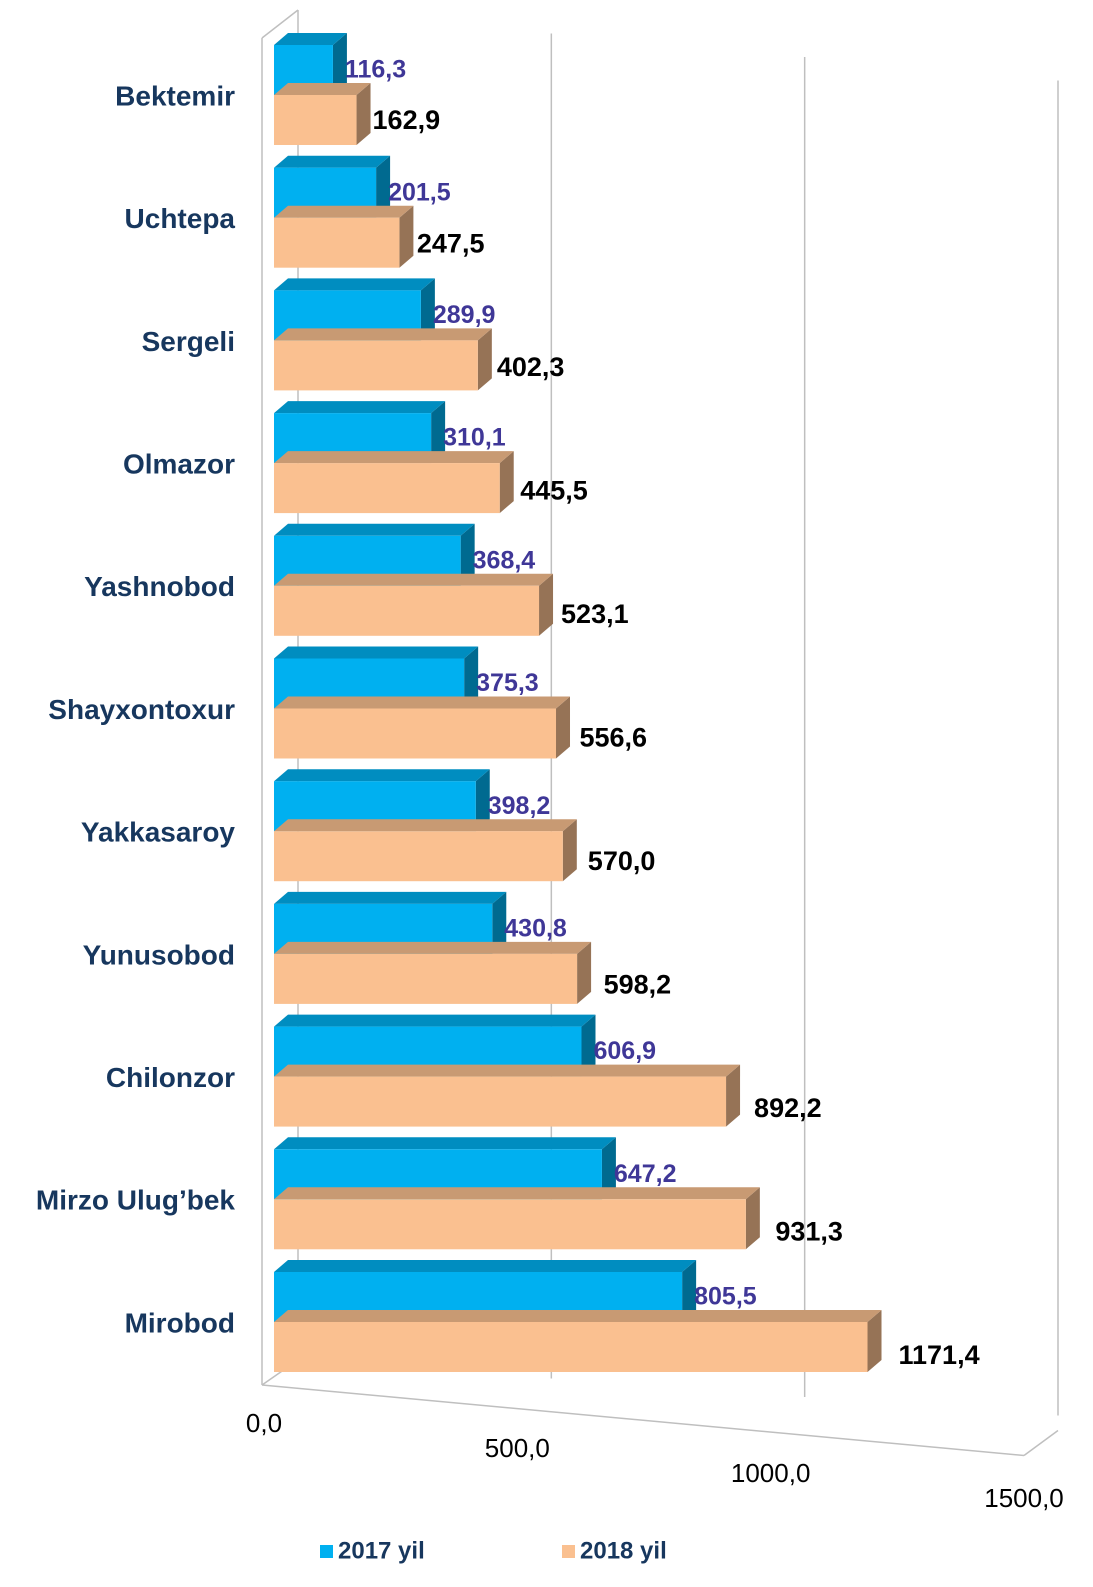 Image resolution: width=1093 pixels, height=1587 pixels. Describe the element at coordinates (180, 218) in the screenshot. I see `category-label: Uchtepa` at that location.